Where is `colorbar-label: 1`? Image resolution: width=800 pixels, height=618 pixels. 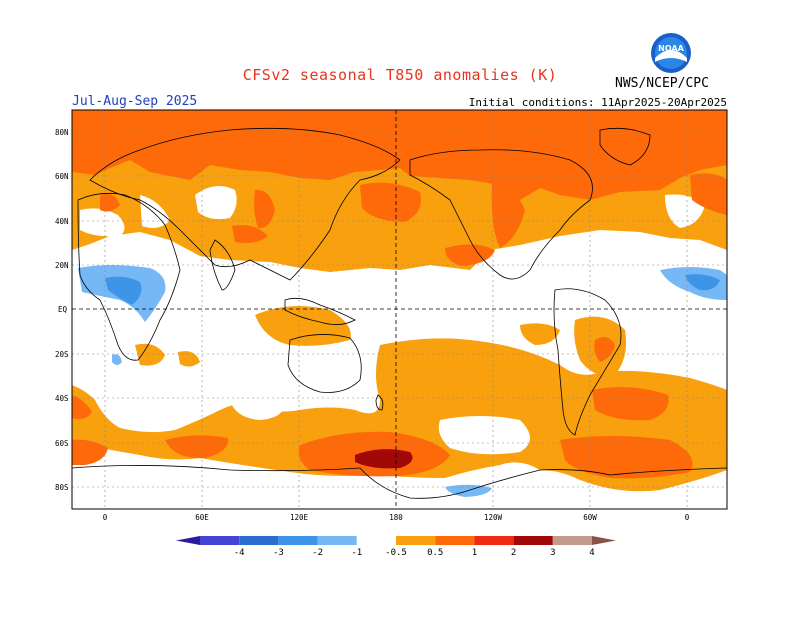 colorbar-label: 1 is located at coordinates (474, 553).